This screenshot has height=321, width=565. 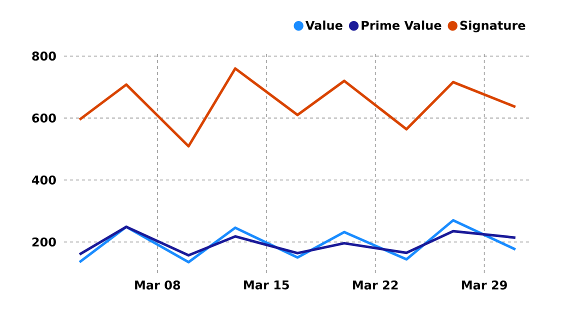 I want to click on y-tick-label: 200, so click(x=44, y=242).